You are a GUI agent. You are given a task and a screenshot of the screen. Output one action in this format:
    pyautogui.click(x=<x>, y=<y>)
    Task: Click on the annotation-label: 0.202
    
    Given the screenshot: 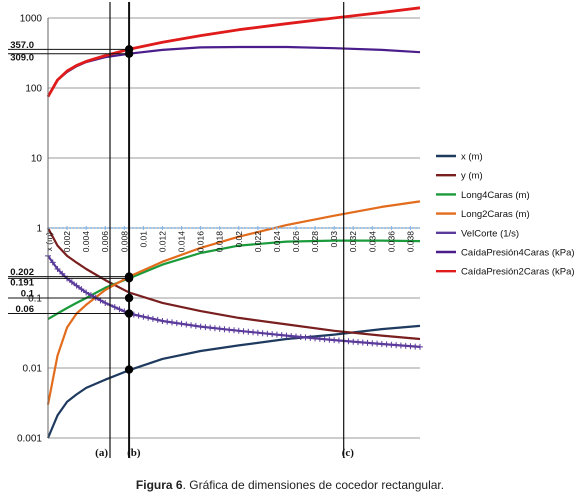 What is the action you would take?
    pyautogui.click(x=22, y=272)
    